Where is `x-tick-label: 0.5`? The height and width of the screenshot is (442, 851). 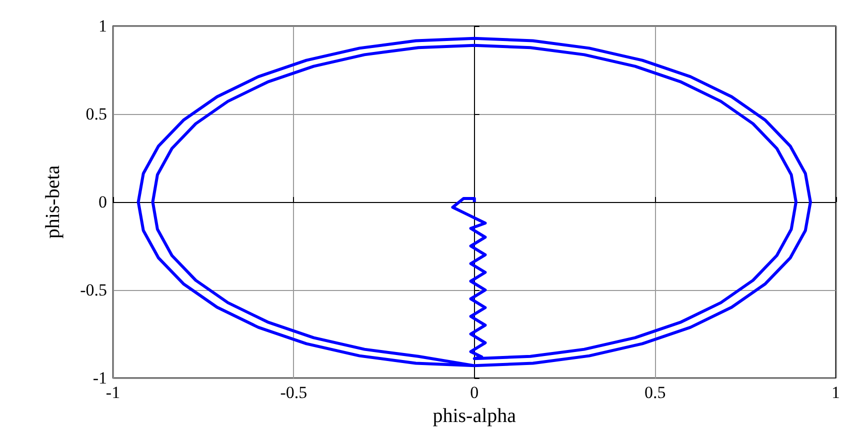
x-tick-label: 0.5 is located at coordinates (655, 392).